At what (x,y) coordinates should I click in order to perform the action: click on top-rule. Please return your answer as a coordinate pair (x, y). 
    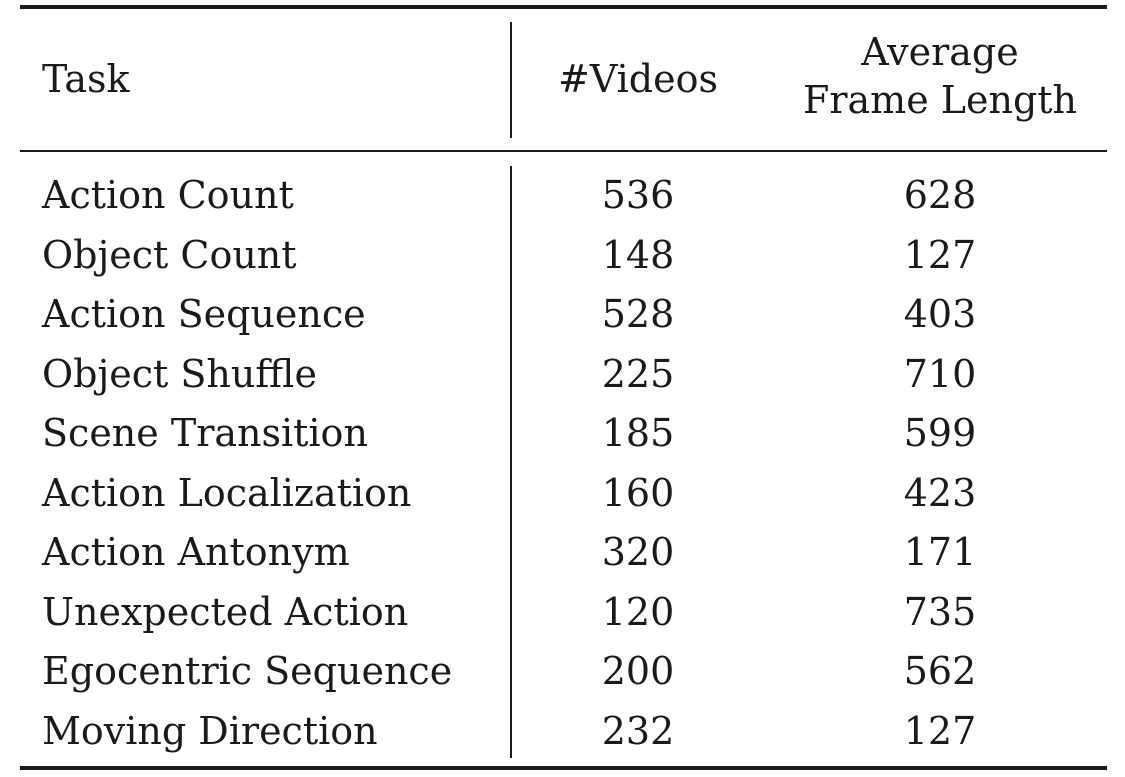
    Looking at the image, I should click on (563, 7).